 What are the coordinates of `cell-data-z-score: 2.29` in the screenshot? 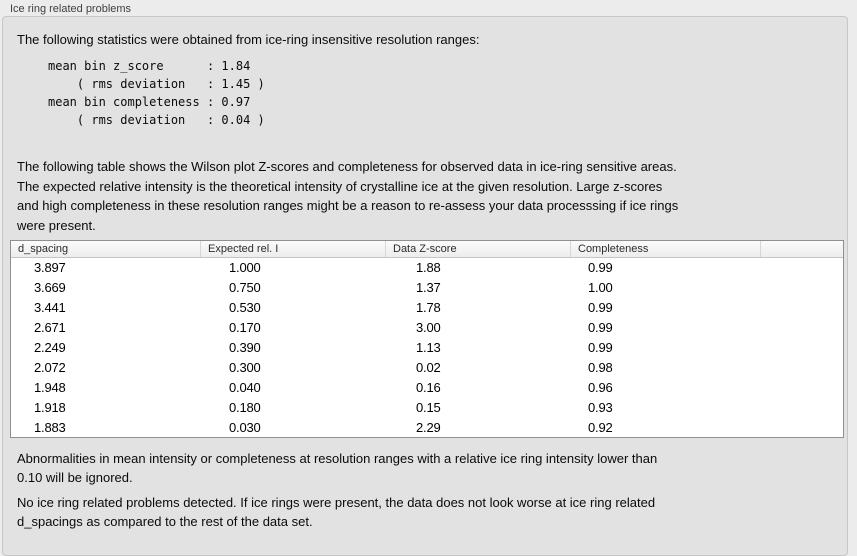 It's located at (428, 427).